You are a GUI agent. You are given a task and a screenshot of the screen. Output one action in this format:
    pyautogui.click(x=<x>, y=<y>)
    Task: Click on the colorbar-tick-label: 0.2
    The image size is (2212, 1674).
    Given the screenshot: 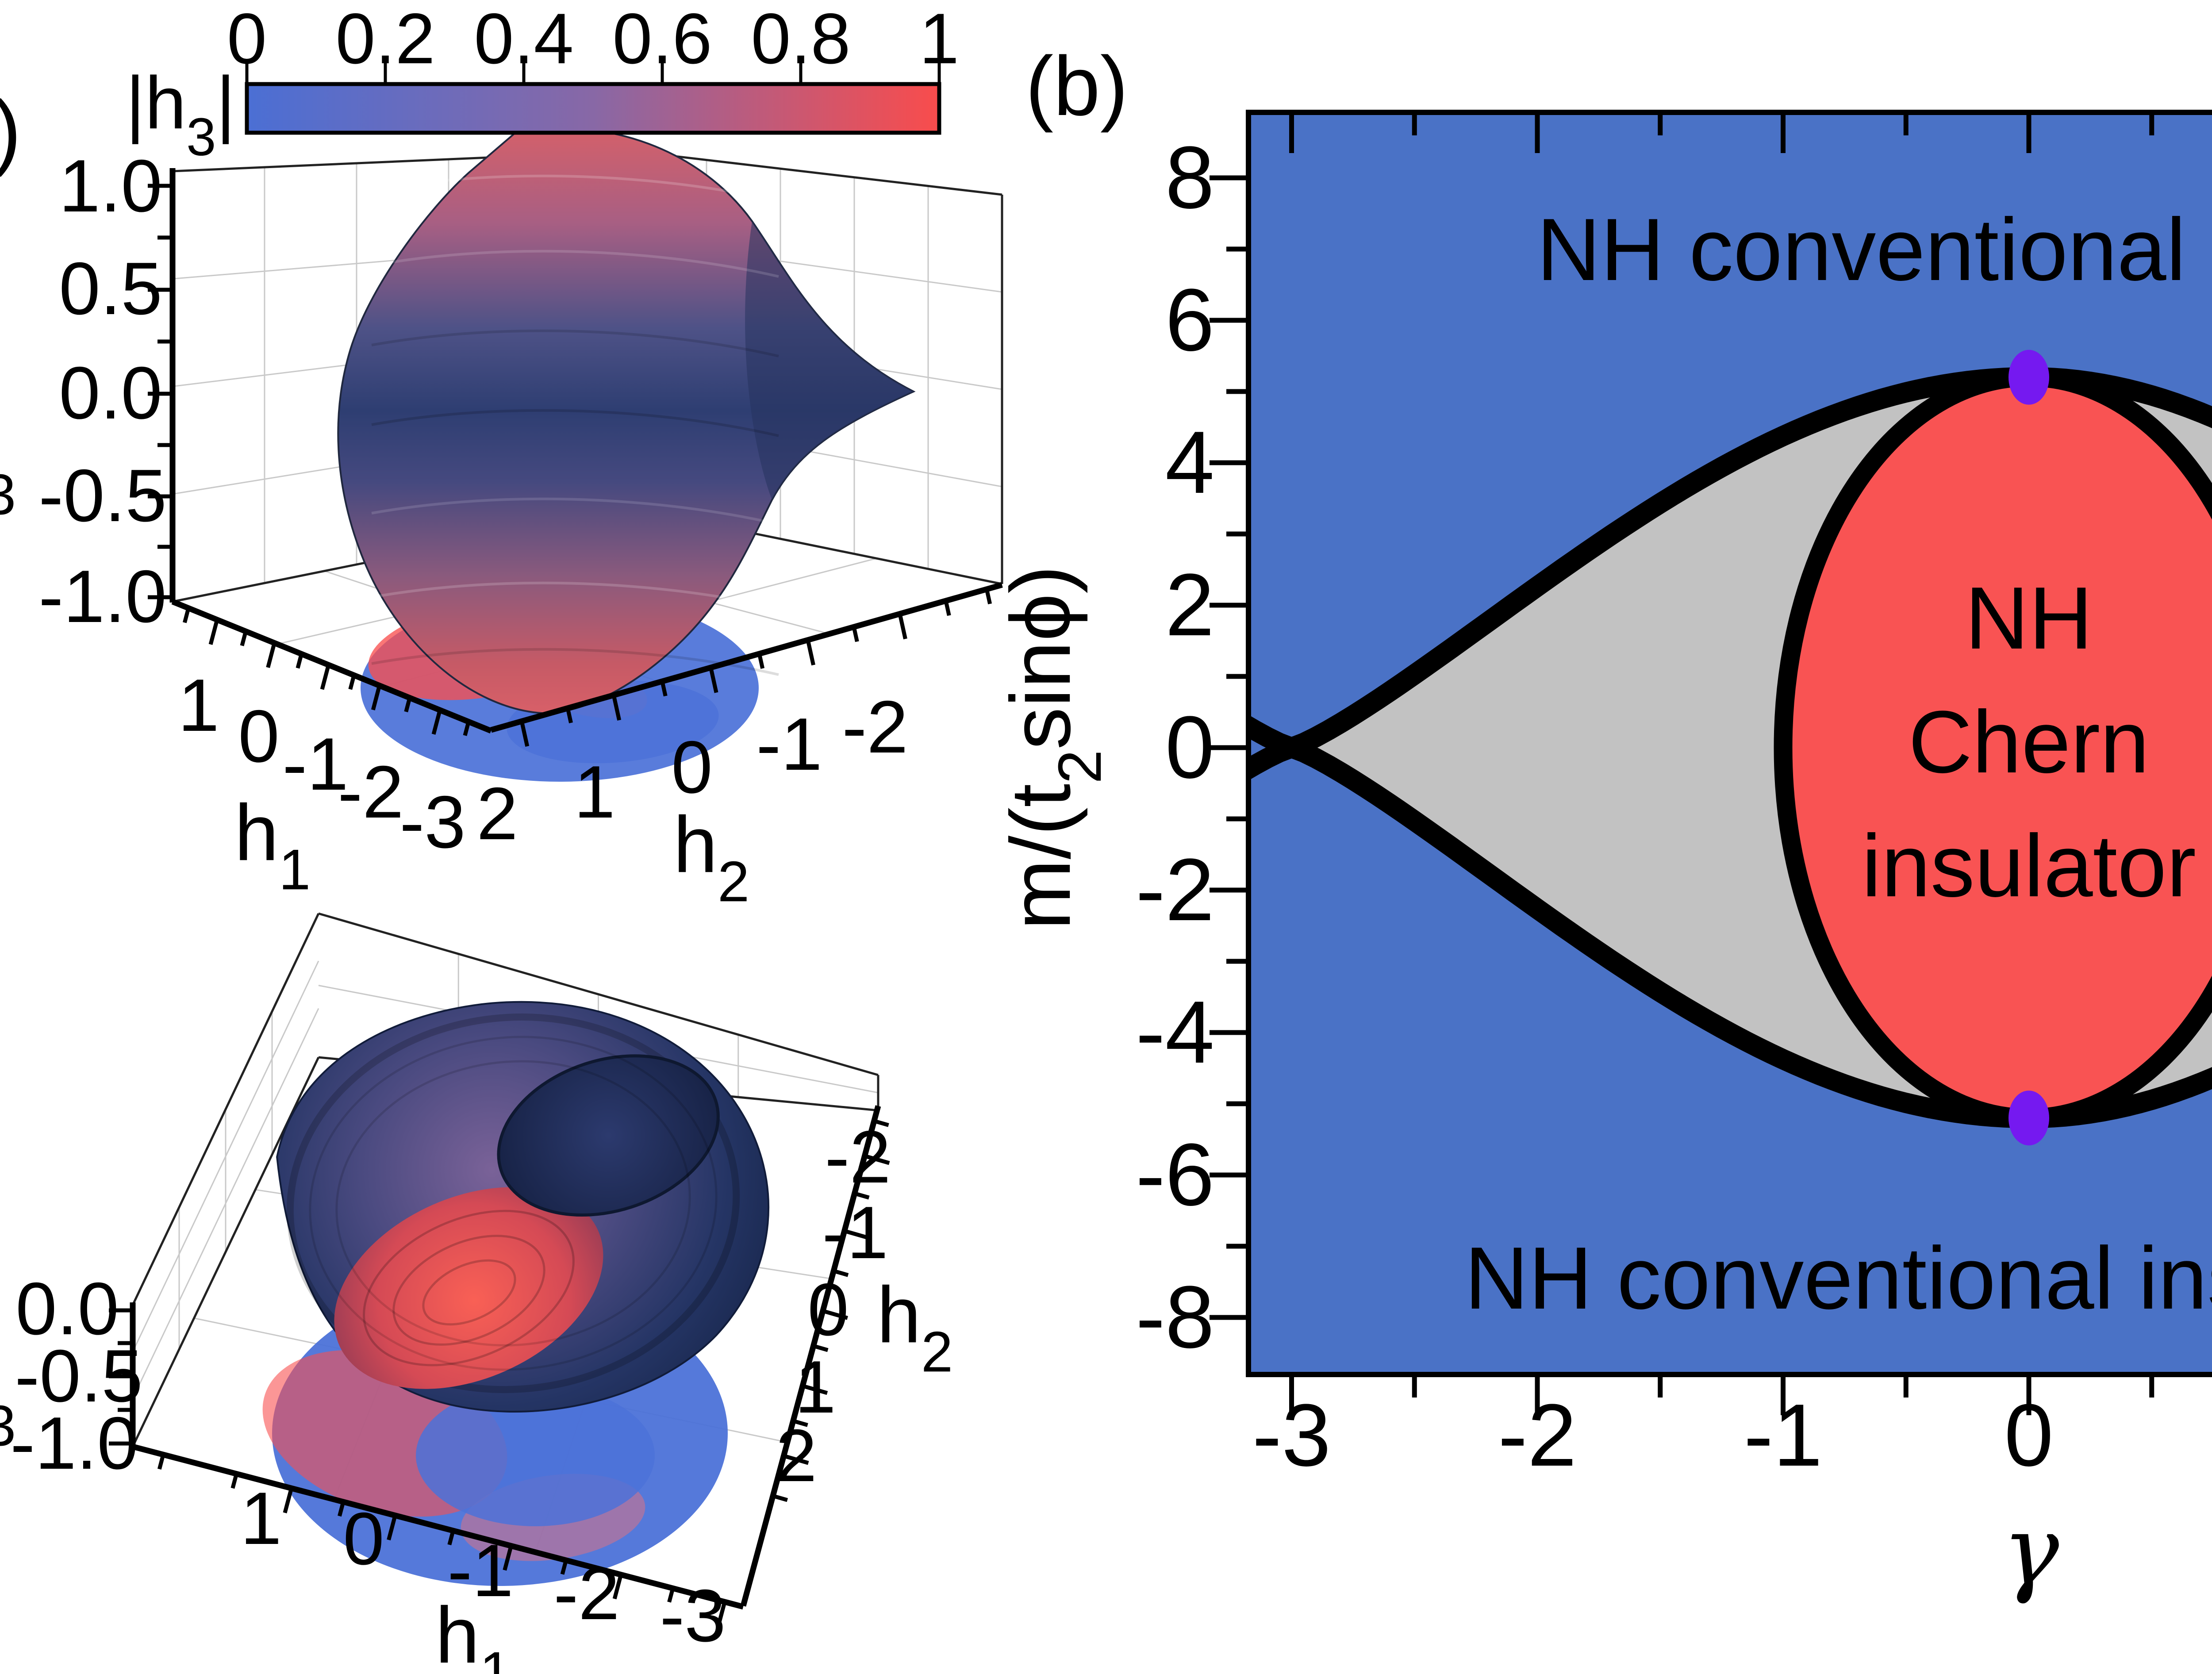 What is the action you would take?
    pyautogui.click(x=385, y=39)
    